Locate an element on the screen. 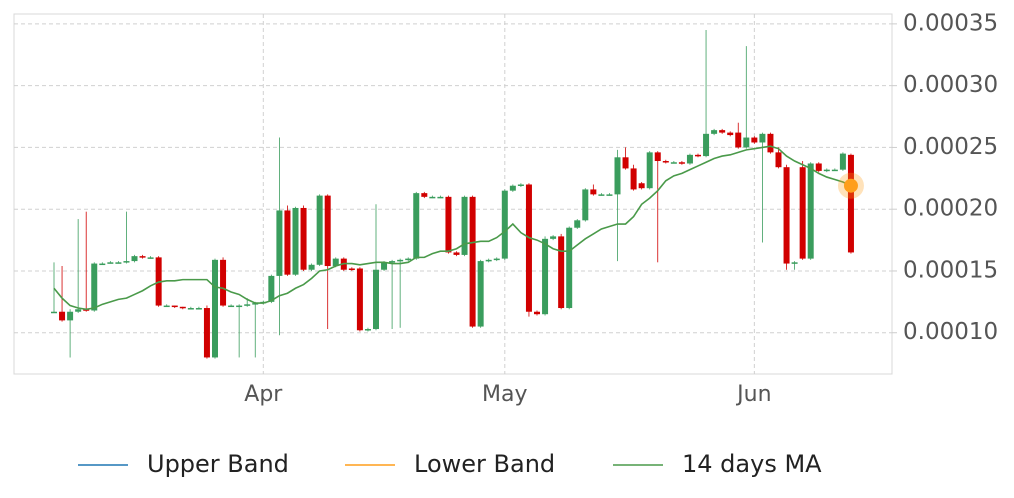 This screenshot has height=498, width=1014. legend-label: 14 days MA is located at coordinates (752, 464).